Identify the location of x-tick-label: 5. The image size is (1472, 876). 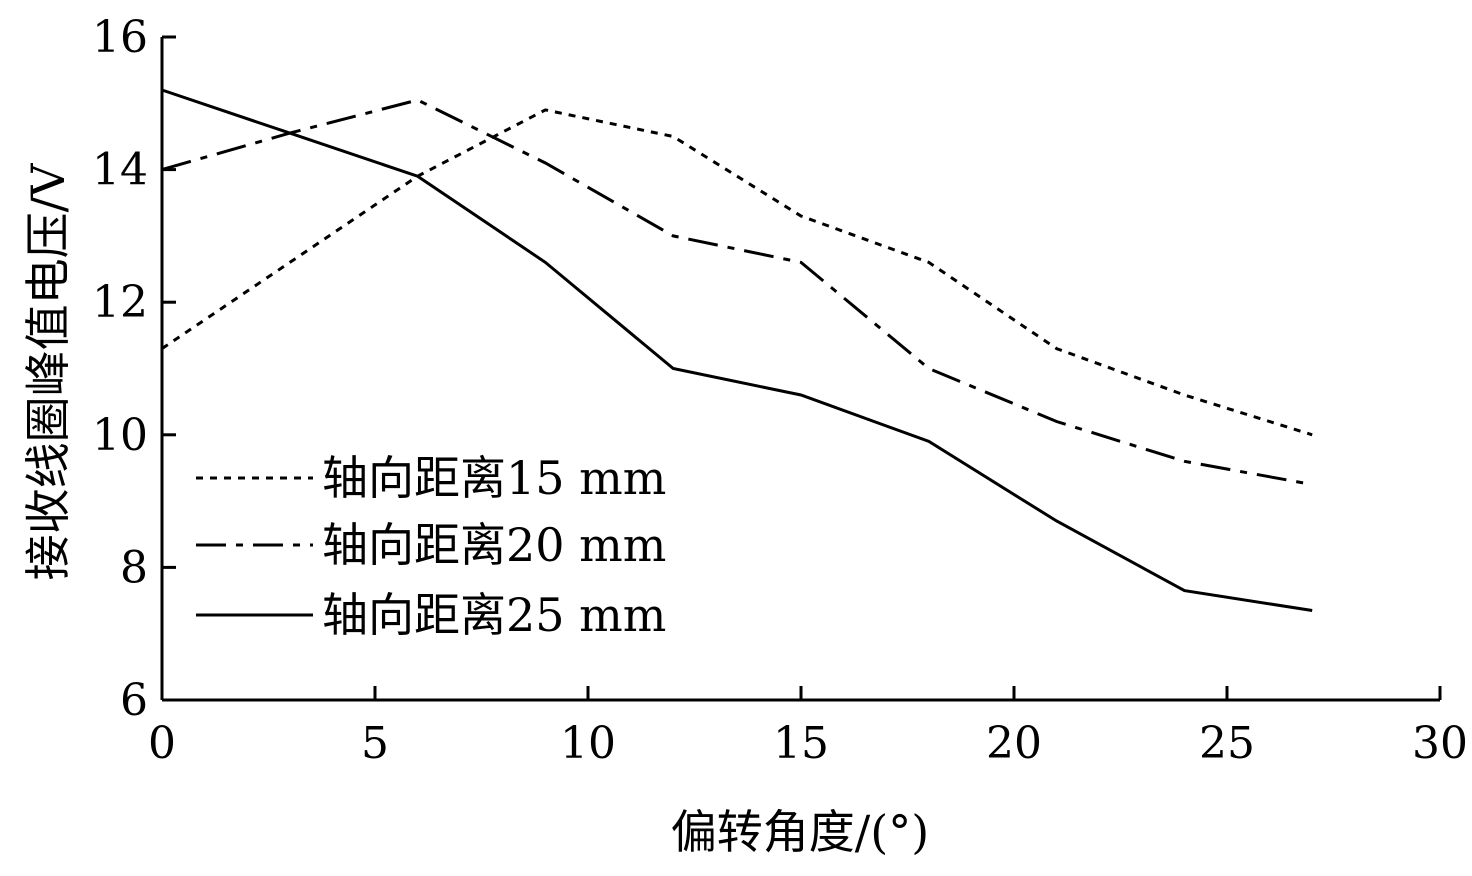
(375, 743).